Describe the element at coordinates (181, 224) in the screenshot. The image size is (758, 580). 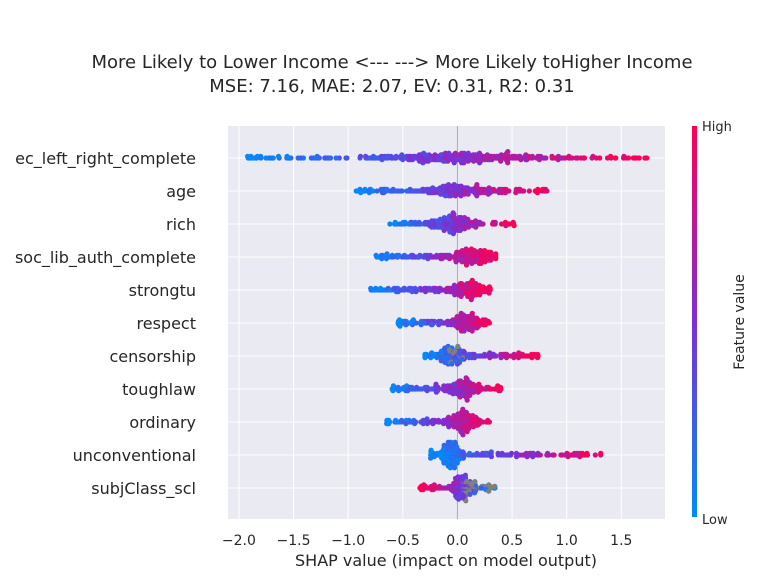
I see `feature-label: rich` at that location.